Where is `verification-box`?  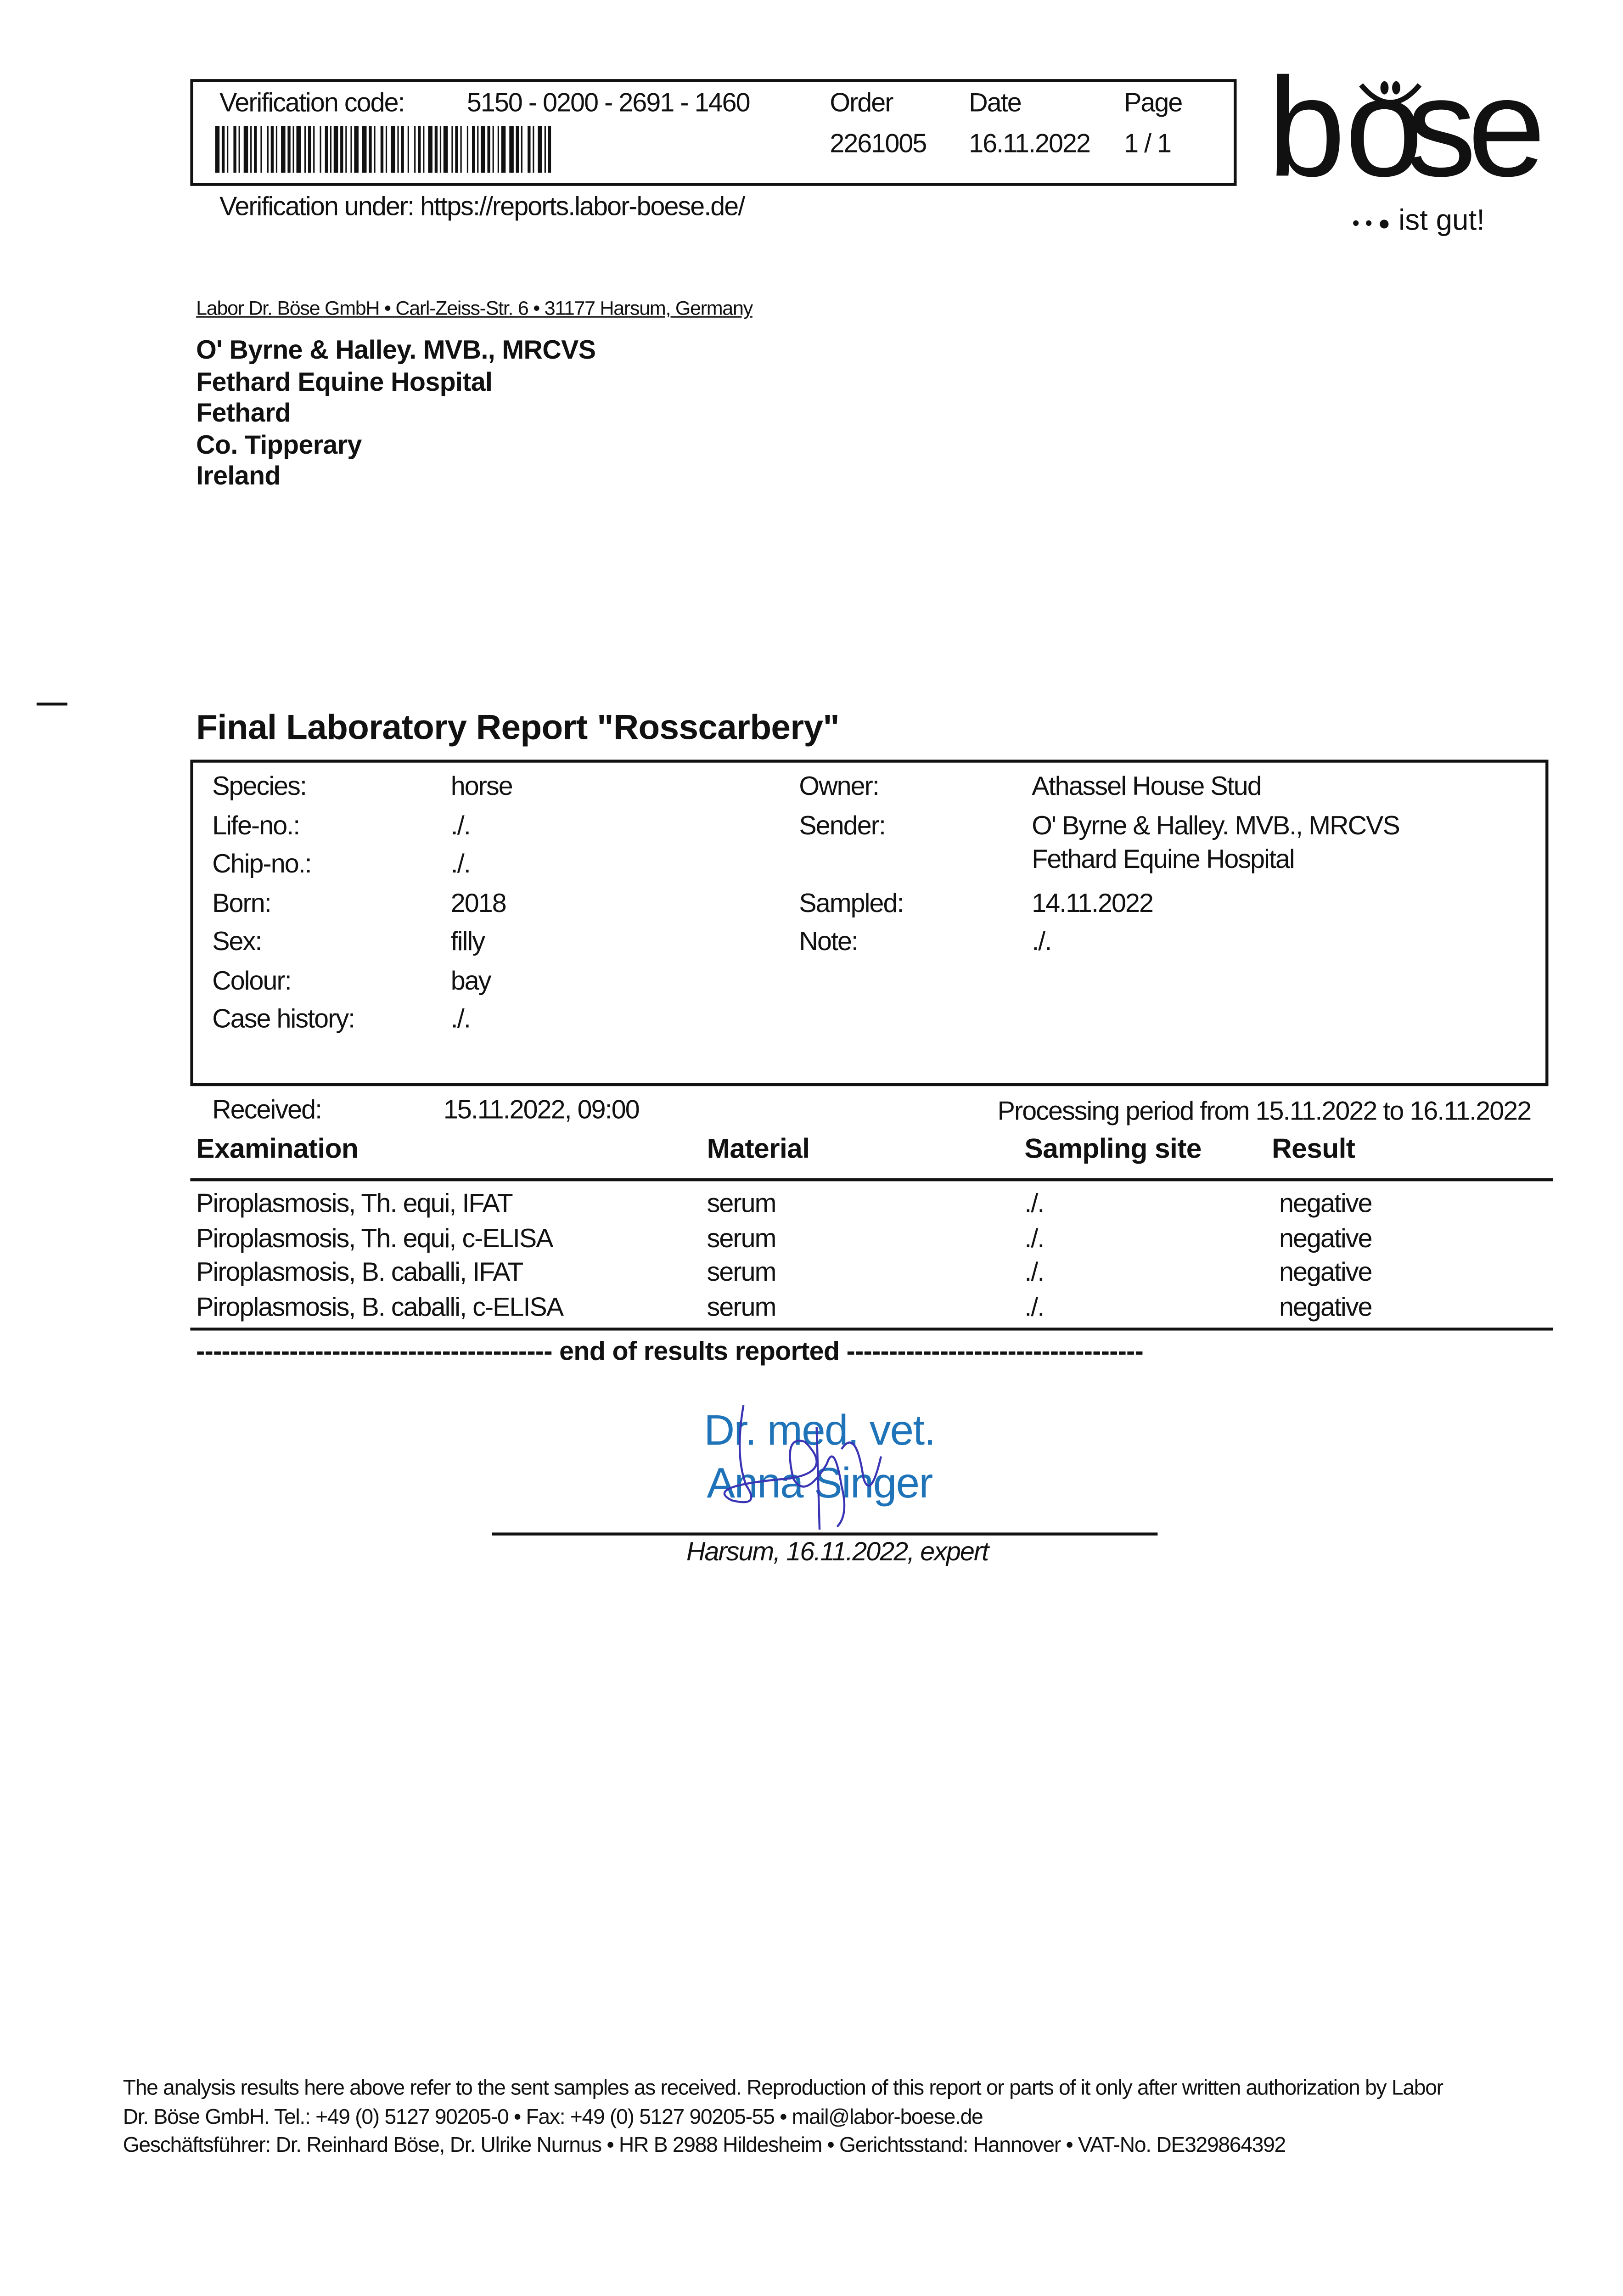 verification-box is located at coordinates (713, 132).